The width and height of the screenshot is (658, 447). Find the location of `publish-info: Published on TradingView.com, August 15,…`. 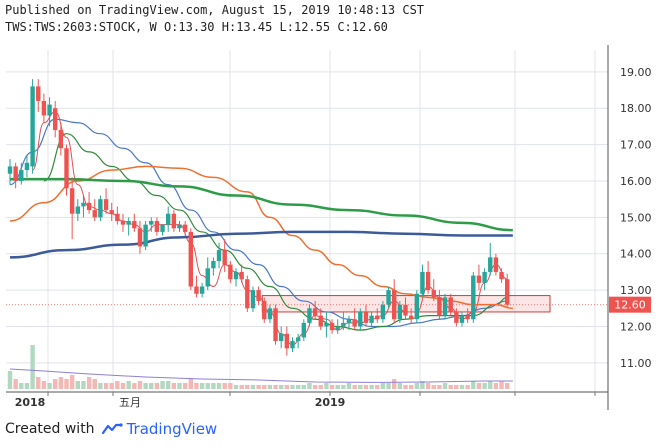

publish-info: Published on TradingView.com, August 15,… is located at coordinates (215, 10).